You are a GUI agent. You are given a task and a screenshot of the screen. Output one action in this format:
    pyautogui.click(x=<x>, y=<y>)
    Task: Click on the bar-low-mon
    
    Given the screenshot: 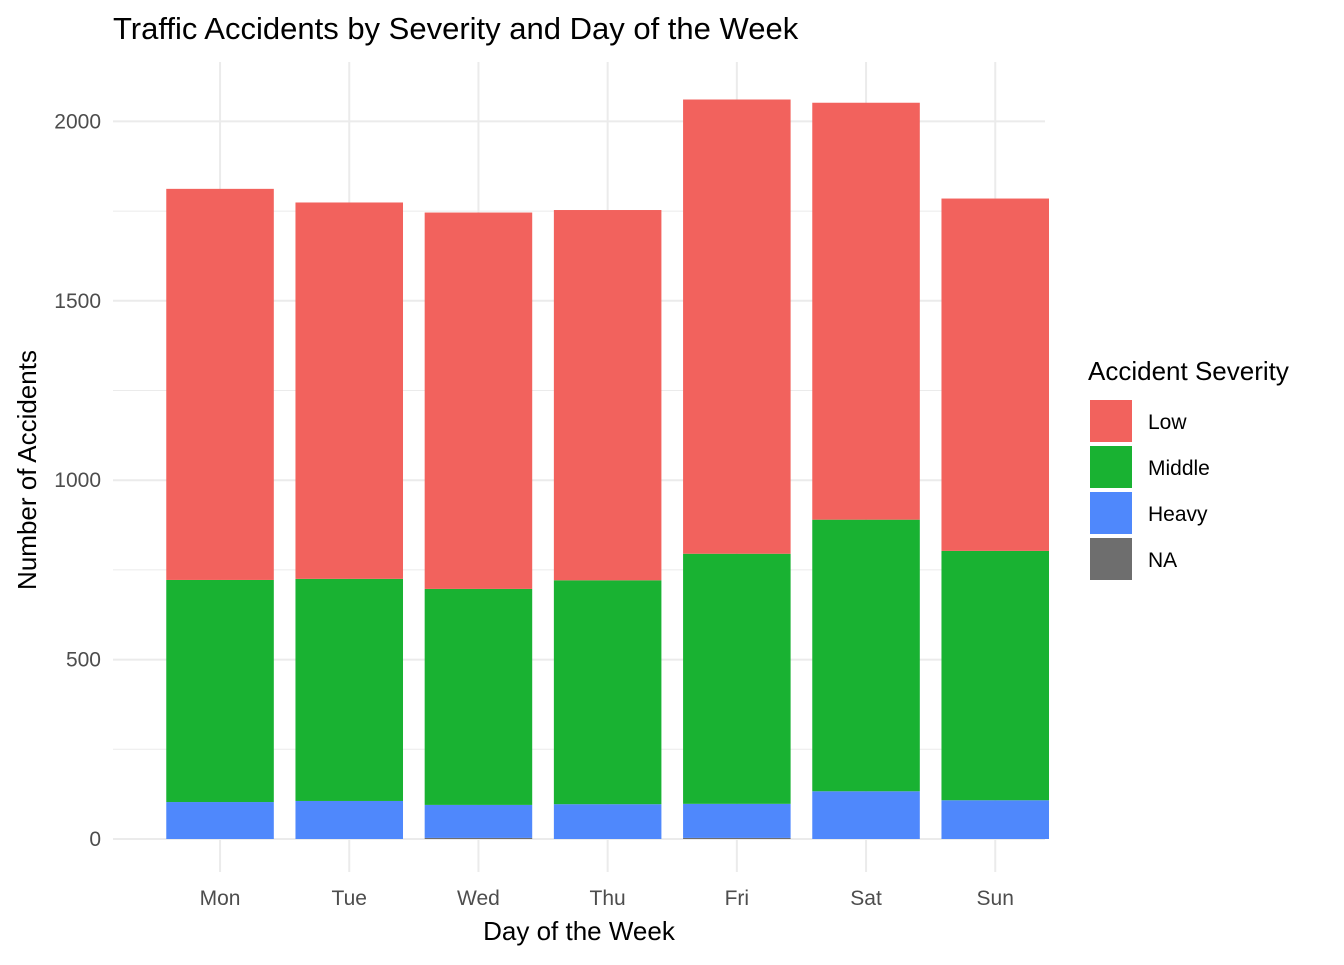 What is the action you would take?
    pyautogui.click(x=220, y=384)
    